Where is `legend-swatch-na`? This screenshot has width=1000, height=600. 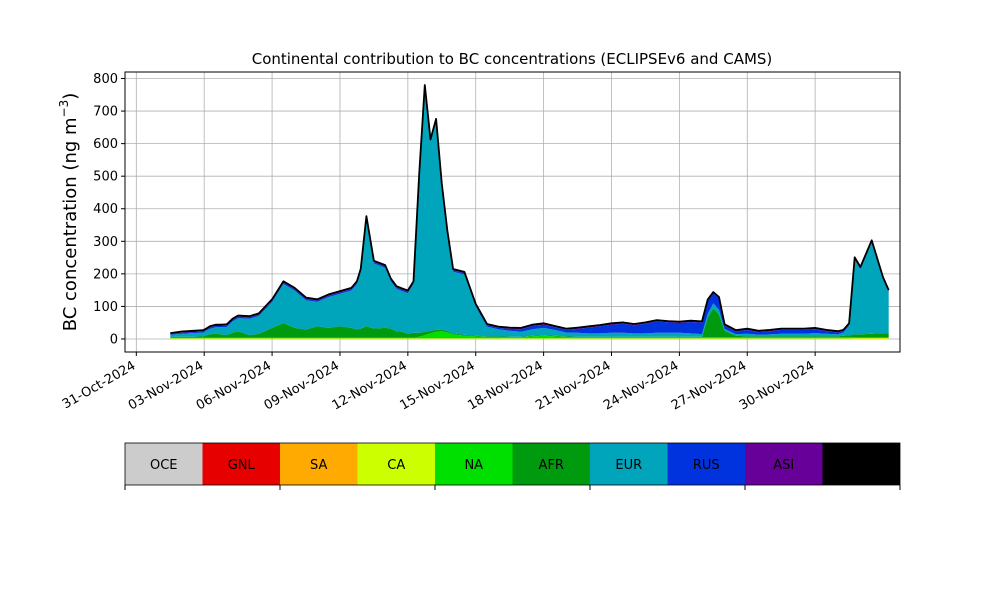 legend-swatch-na is located at coordinates (474, 464).